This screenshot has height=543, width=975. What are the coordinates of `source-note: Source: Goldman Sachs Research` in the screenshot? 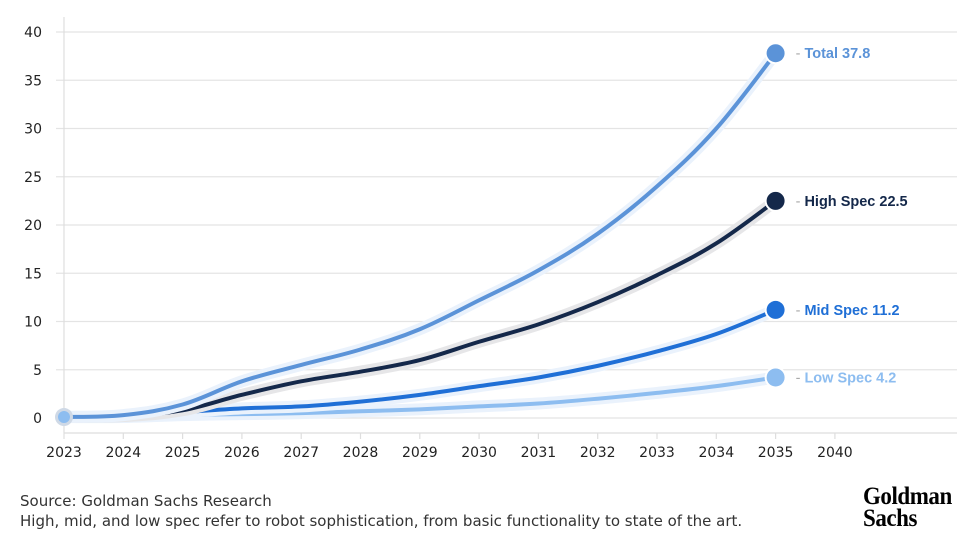 It's located at (146, 501).